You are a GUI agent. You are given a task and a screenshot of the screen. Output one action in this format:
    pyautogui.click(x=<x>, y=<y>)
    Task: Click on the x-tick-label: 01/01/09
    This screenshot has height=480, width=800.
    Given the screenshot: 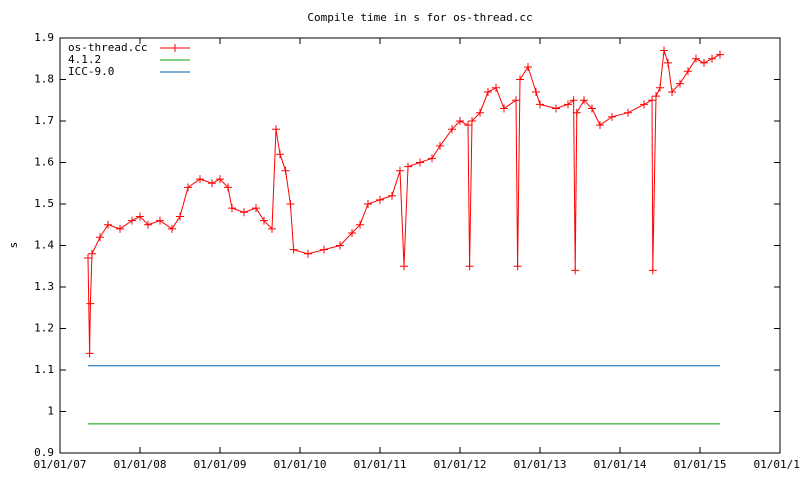 What is the action you would take?
    pyautogui.click(x=220, y=464)
    